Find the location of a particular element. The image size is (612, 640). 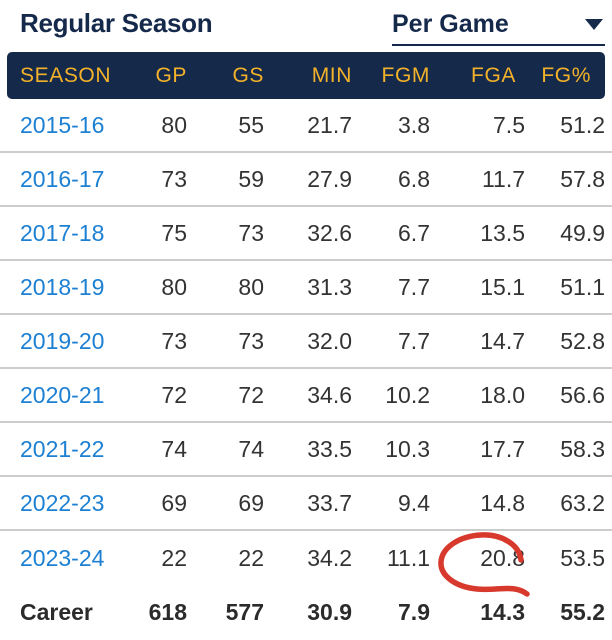

table-row-2023-24: 2023-24 22 22 34.2 11.1 20.8 53.5 is located at coordinates (306, 558).